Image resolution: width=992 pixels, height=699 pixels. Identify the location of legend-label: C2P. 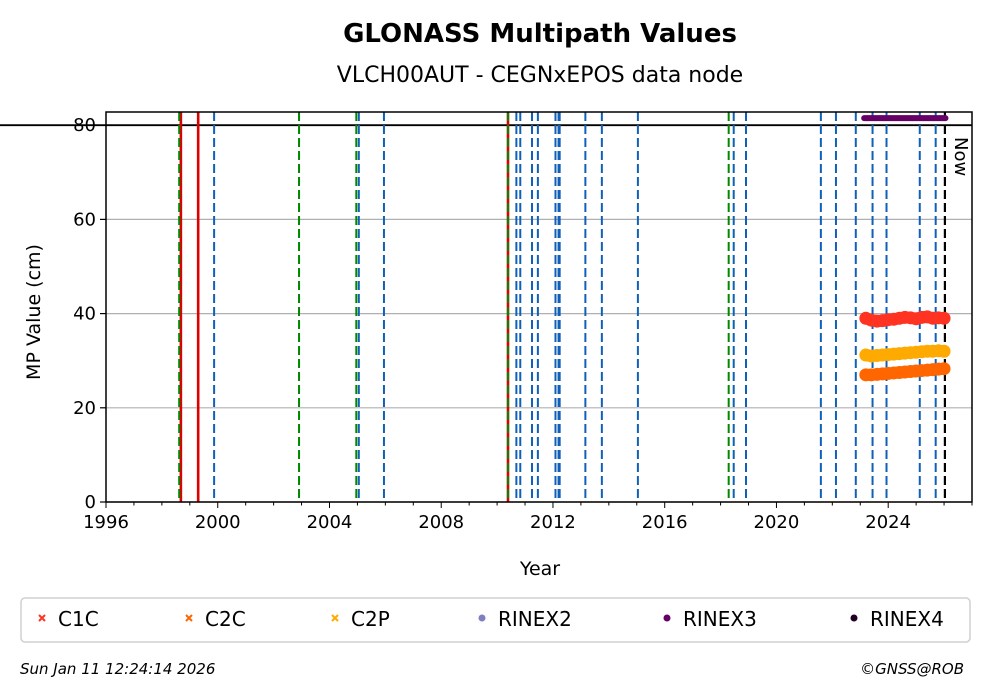
(370, 619).